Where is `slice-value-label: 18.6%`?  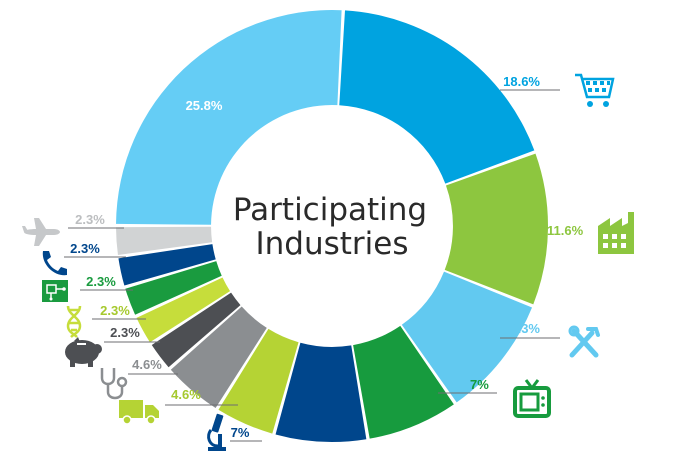 slice-value-label: 18.6% is located at coordinates (521, 81).